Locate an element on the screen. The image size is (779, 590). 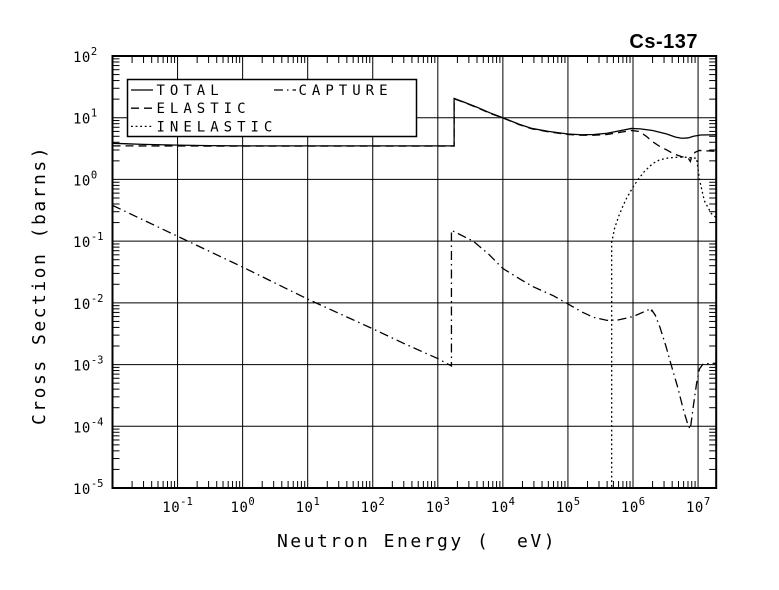
legend-box is located at coordinates (272, 108).